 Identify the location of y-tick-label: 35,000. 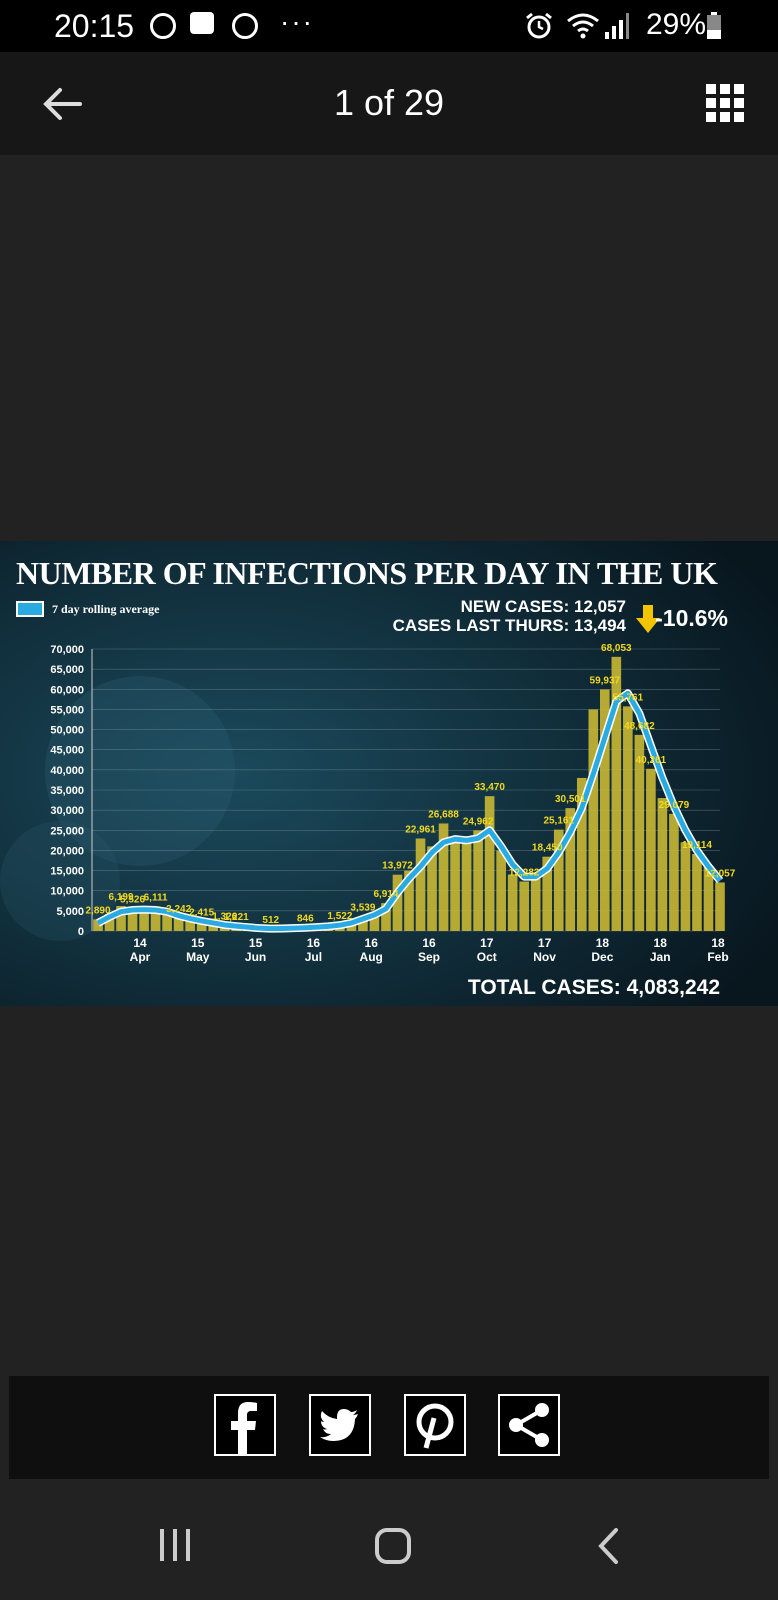
(67, 791).